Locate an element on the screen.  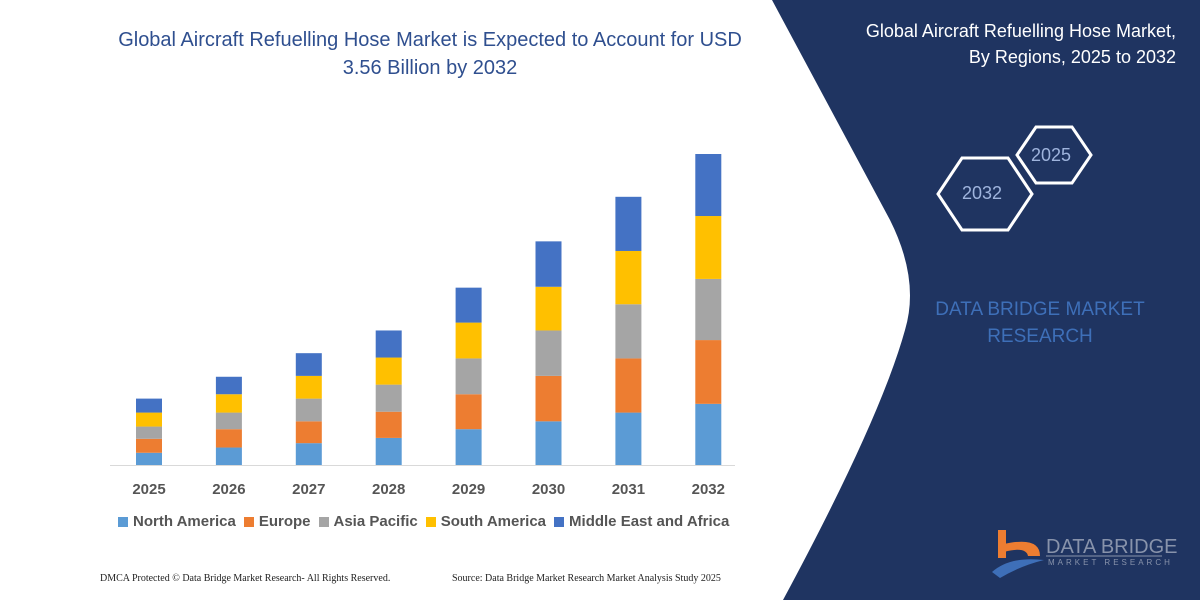
legend-item: Middle East and Africa is located at coordinates (641, 521).